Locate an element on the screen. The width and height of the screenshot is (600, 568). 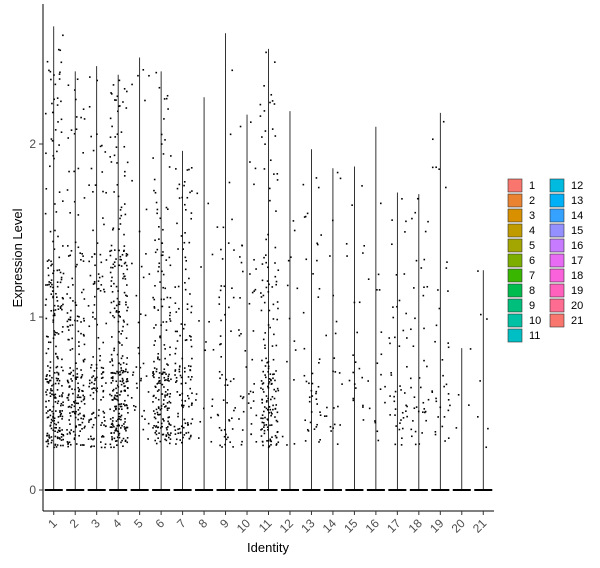
y-tick-label-1: 1 is located at coordinates (32, 317).